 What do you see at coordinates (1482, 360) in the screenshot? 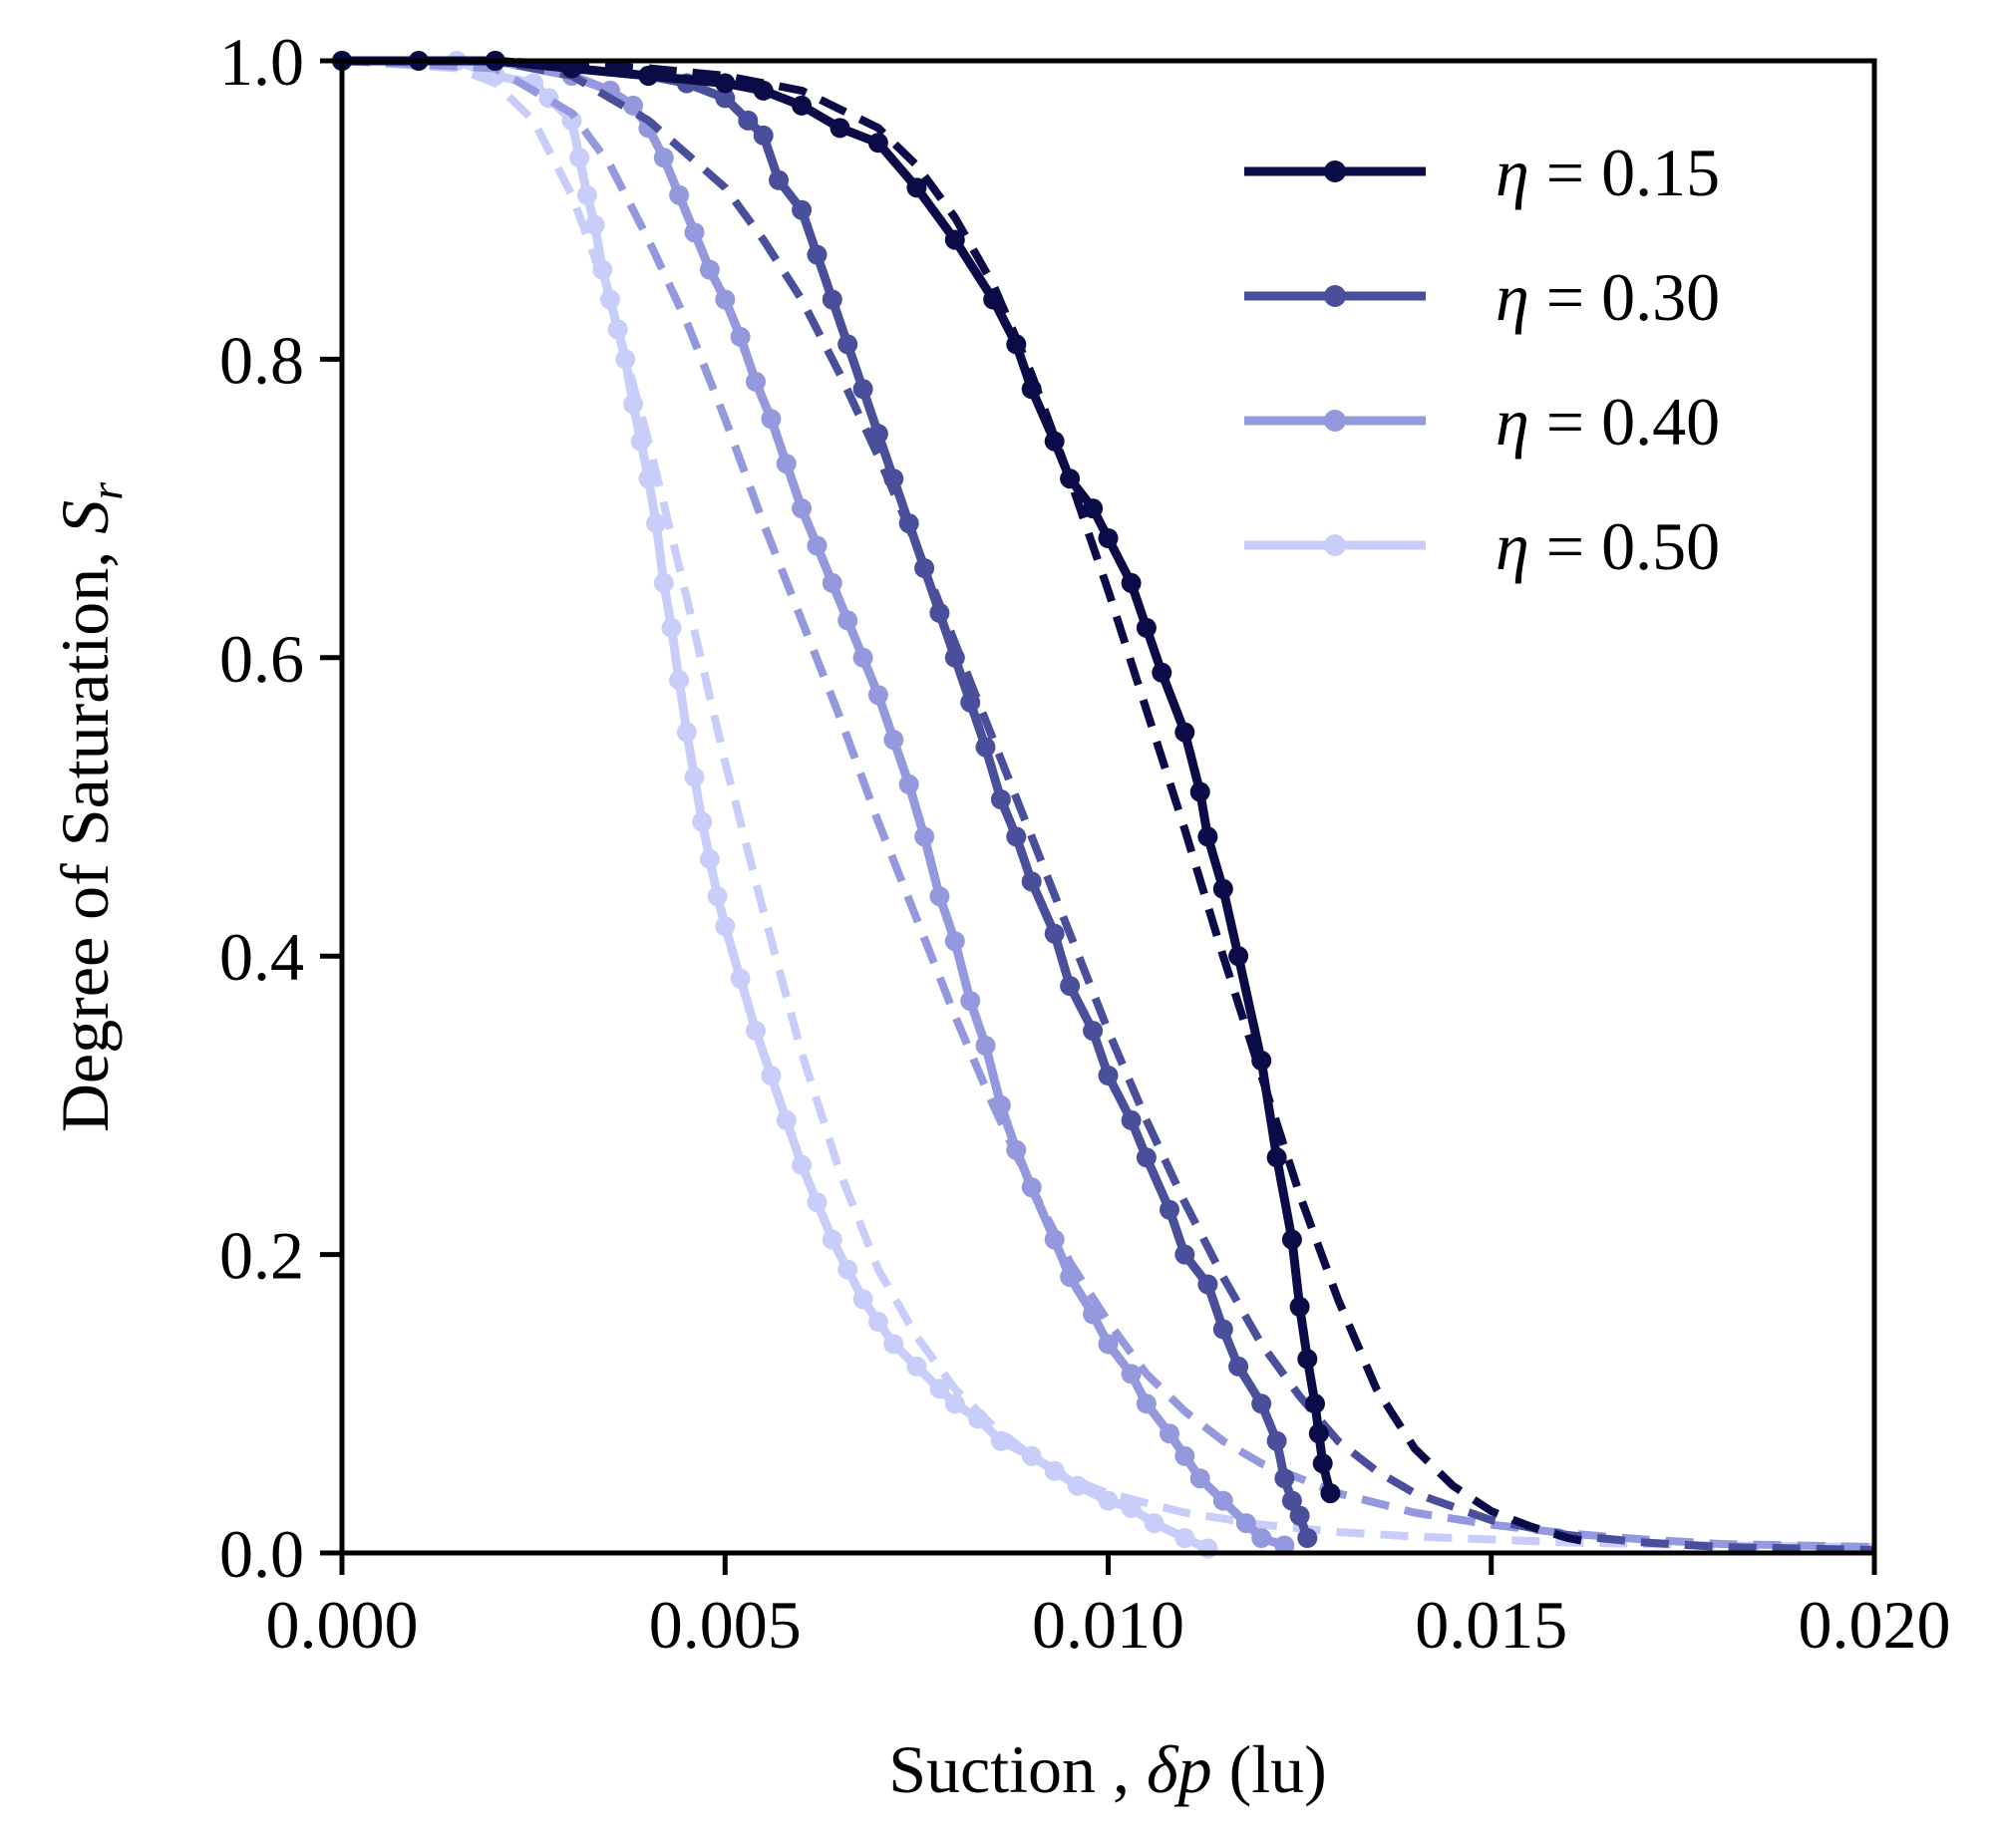
I see `legend: η = 0.15 η = 0.30 η = 0.40 η = 0.50` at bounding box center [1482, 360].